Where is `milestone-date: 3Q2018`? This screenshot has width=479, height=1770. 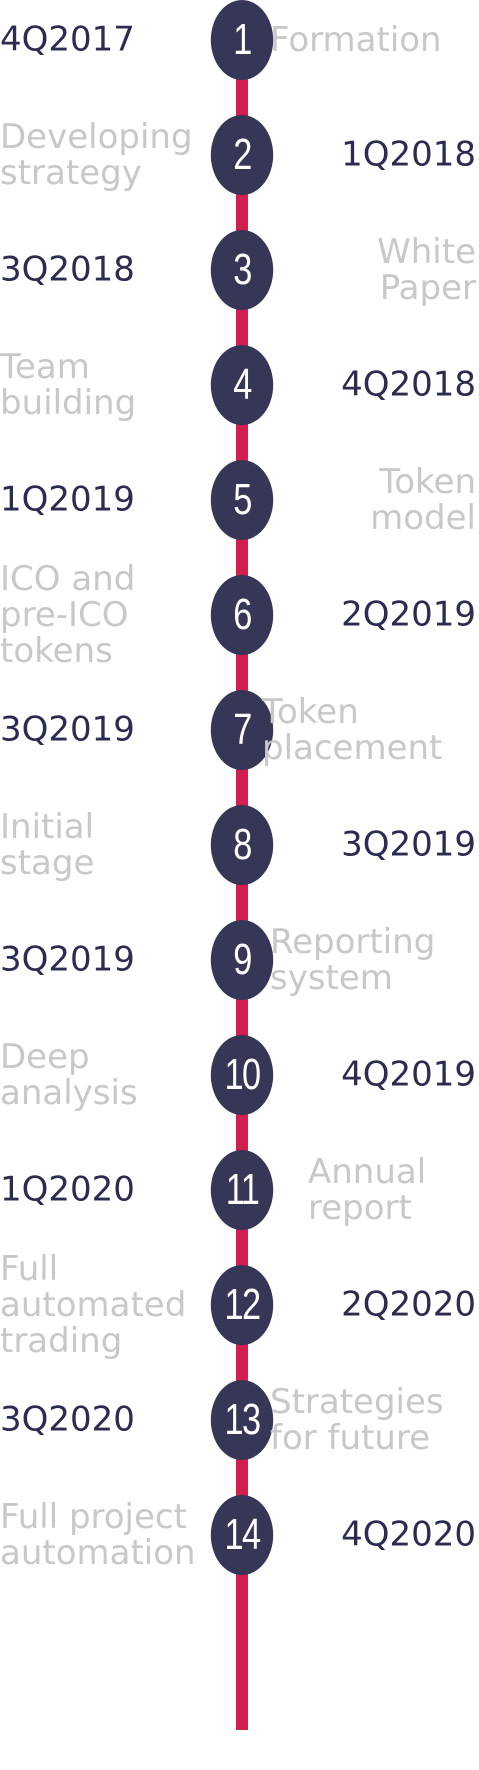
milestone-date: 3Q2018 is located at coordinates (67, 269).